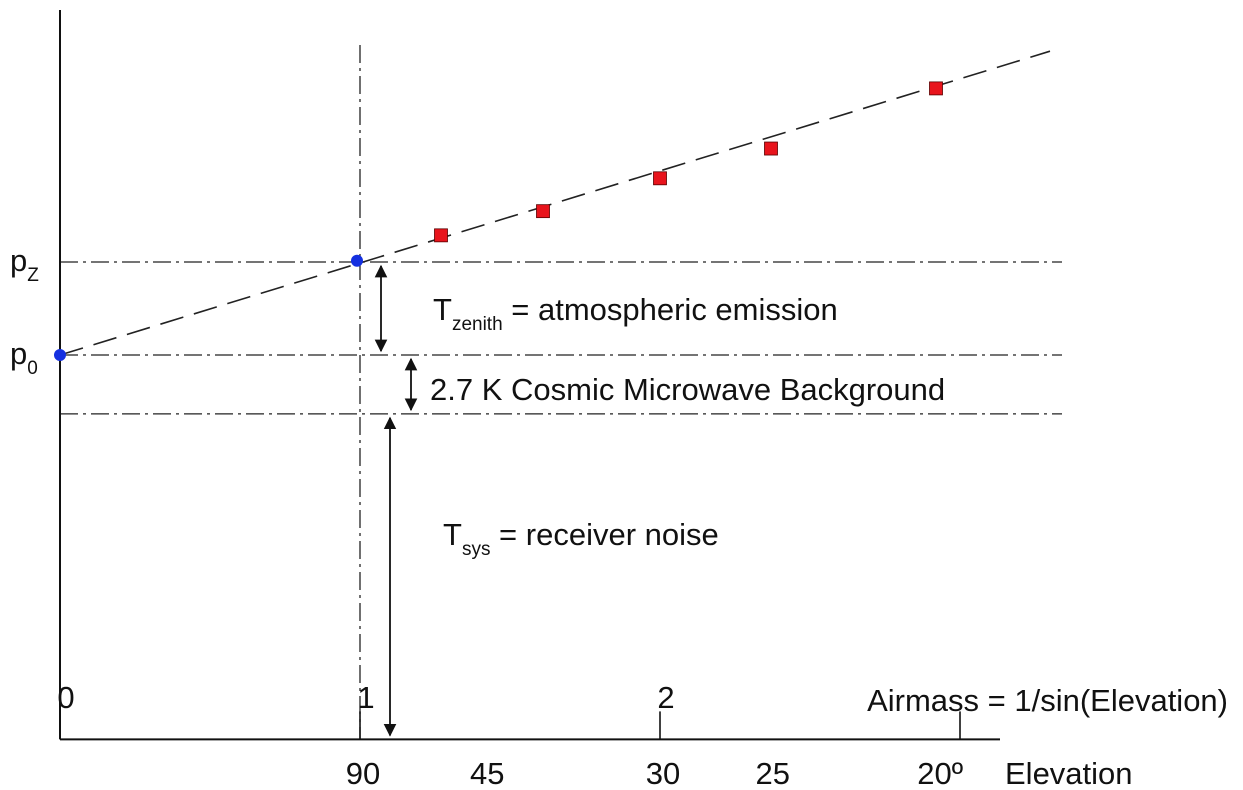 The height and width of the screenshot is (790, 1243). Describe the element at coordinates (487, 773) in the screenshot. I see `elevation-tick-label-1: 45` at that location.